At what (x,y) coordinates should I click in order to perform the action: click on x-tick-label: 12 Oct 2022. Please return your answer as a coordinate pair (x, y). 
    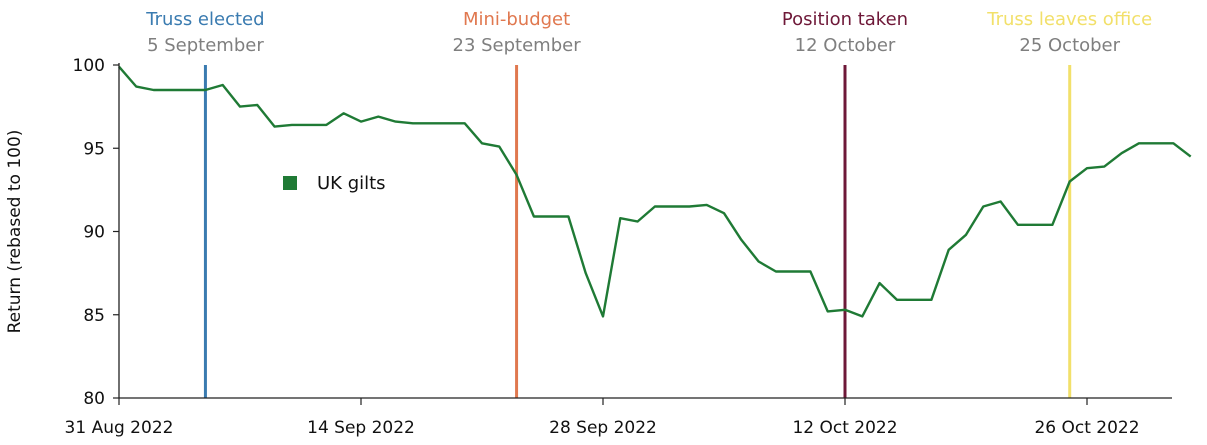
    Looking at the image, I should click on (844, 428).